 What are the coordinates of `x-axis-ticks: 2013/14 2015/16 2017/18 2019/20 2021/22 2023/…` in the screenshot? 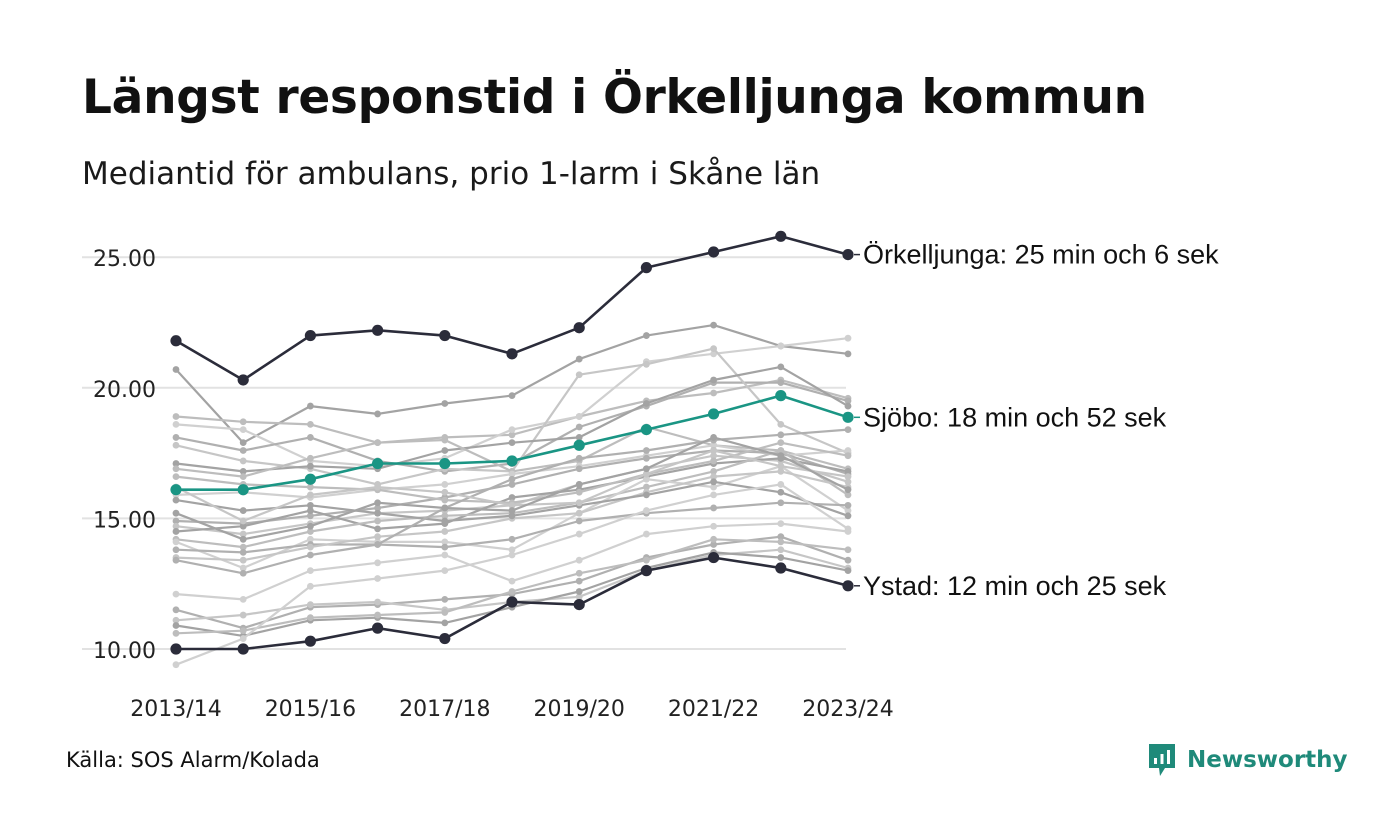 It's located at (511, 709).